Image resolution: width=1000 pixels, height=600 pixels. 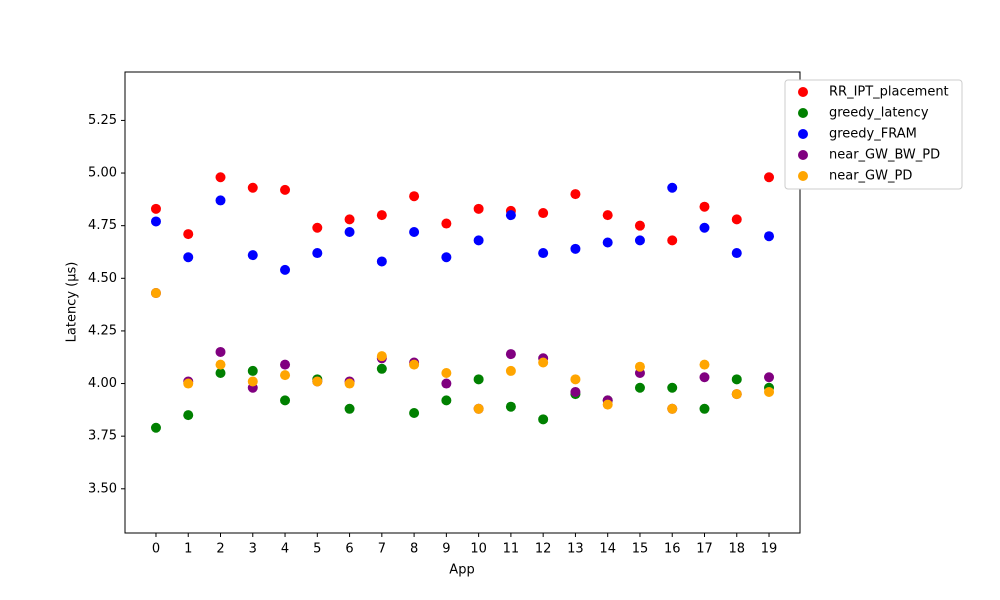 I want to click on x-tick-label: 18, so click(x=736, y=549).